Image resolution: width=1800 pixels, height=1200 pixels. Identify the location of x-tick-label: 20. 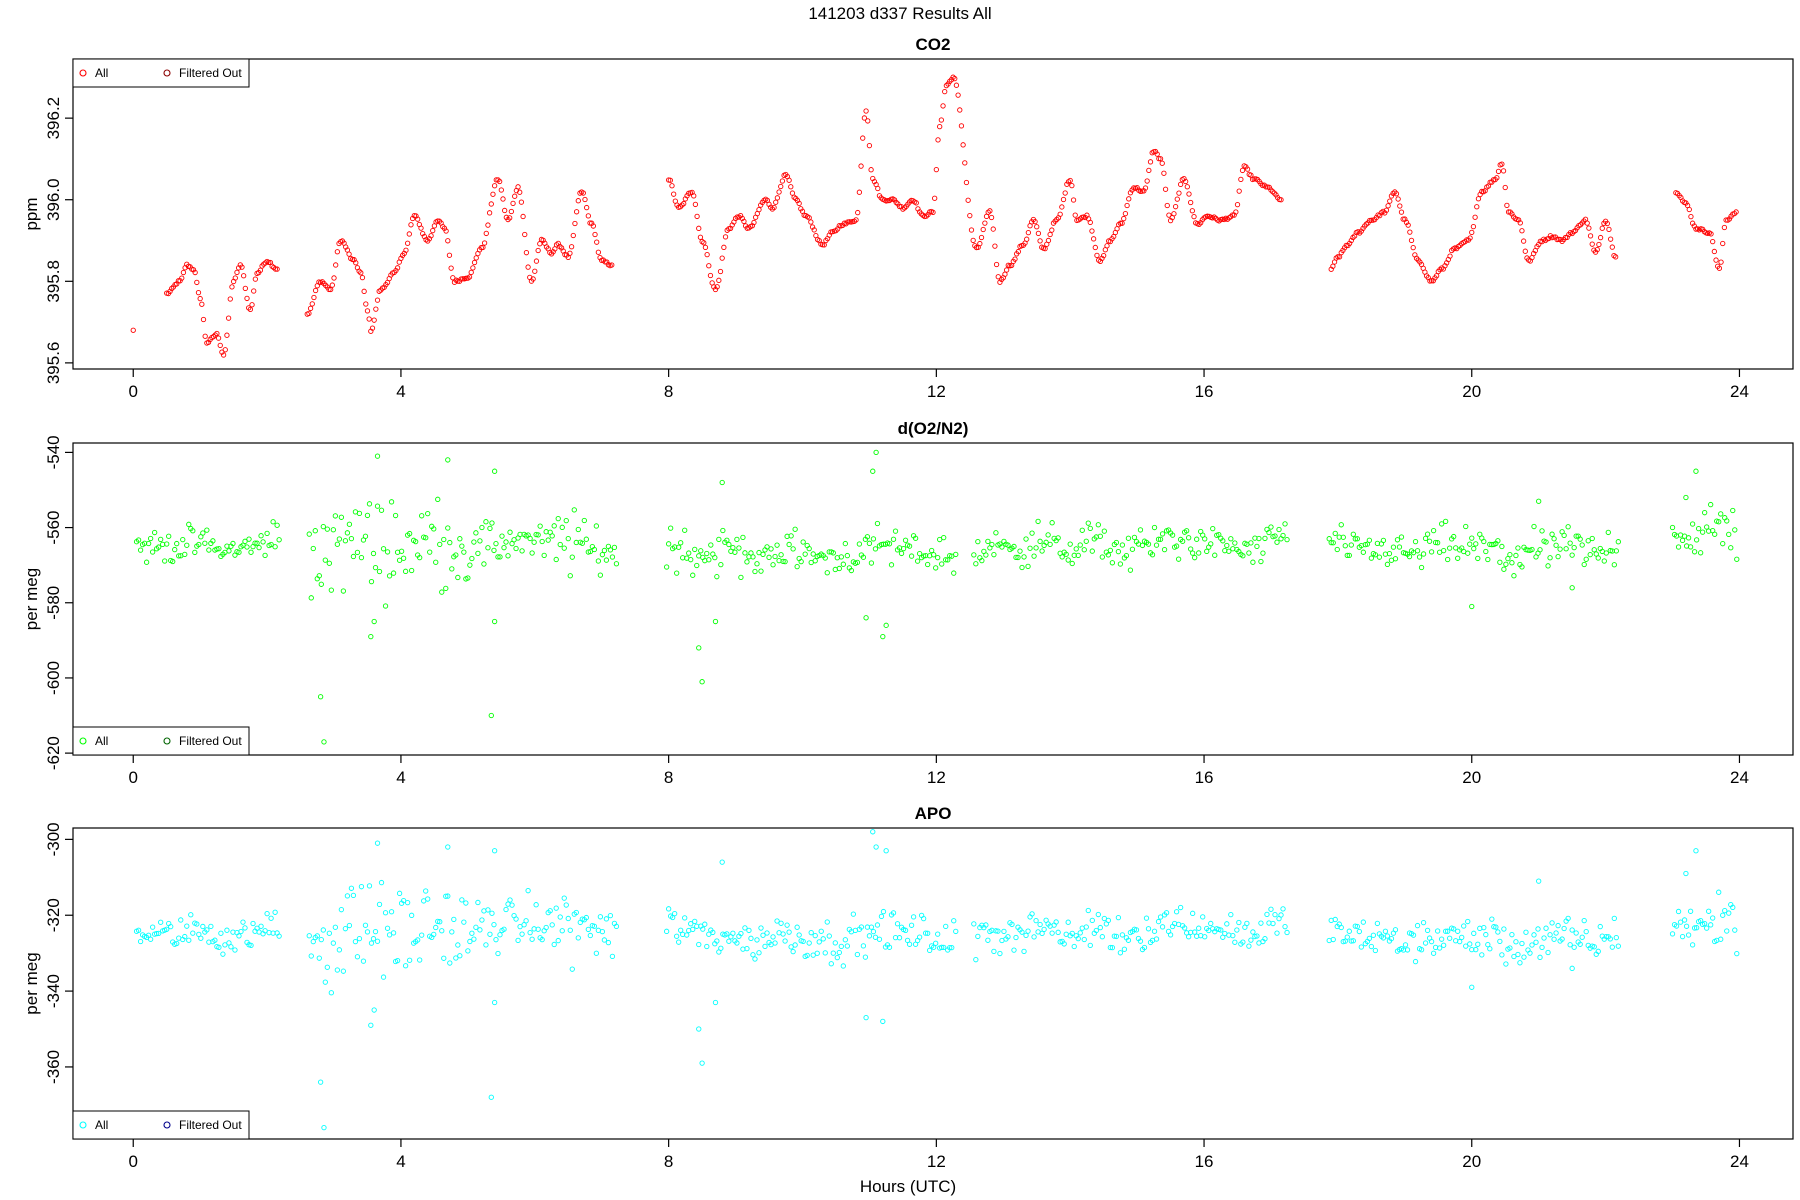
(1471, 777).